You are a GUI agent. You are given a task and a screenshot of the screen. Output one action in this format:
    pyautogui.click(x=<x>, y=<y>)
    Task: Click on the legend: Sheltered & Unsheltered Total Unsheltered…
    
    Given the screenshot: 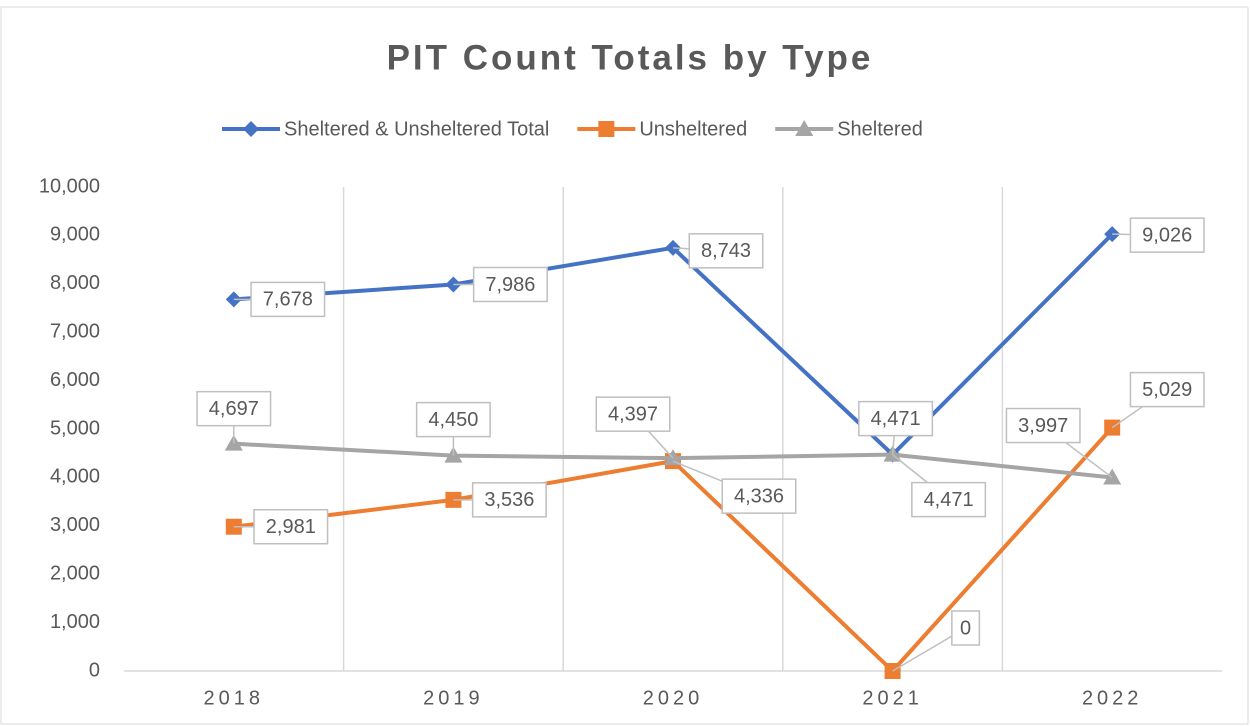 What is the action you would take?
    pyautogui.click(x=572, y=129)
    